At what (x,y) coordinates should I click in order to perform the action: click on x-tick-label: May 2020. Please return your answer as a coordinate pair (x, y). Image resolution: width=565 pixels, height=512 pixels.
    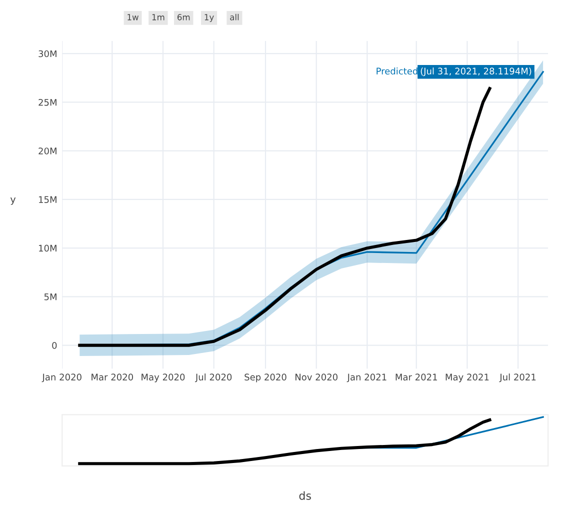
    Looking at the image, I should click on (163, 378).